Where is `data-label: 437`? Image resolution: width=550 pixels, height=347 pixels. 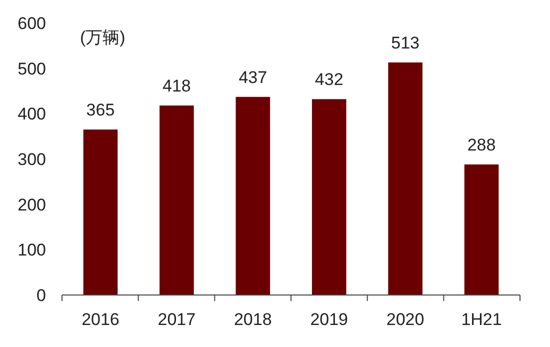
data-label: 437 is located at coordinates (253, 77).